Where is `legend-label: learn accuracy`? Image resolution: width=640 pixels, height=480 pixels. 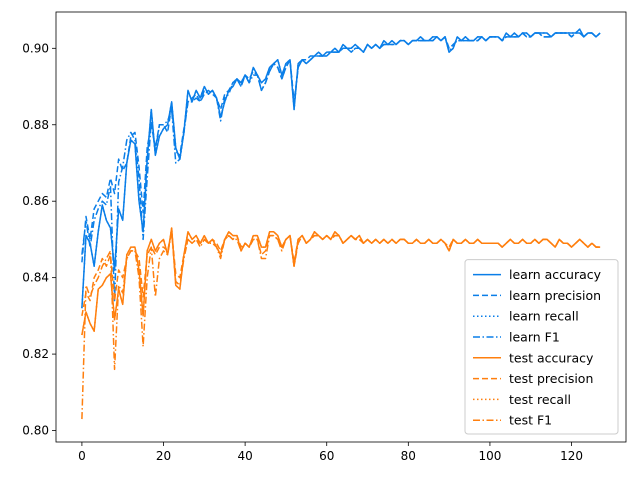
legend-label: learn accuracy is located at coordinates (555, 274).